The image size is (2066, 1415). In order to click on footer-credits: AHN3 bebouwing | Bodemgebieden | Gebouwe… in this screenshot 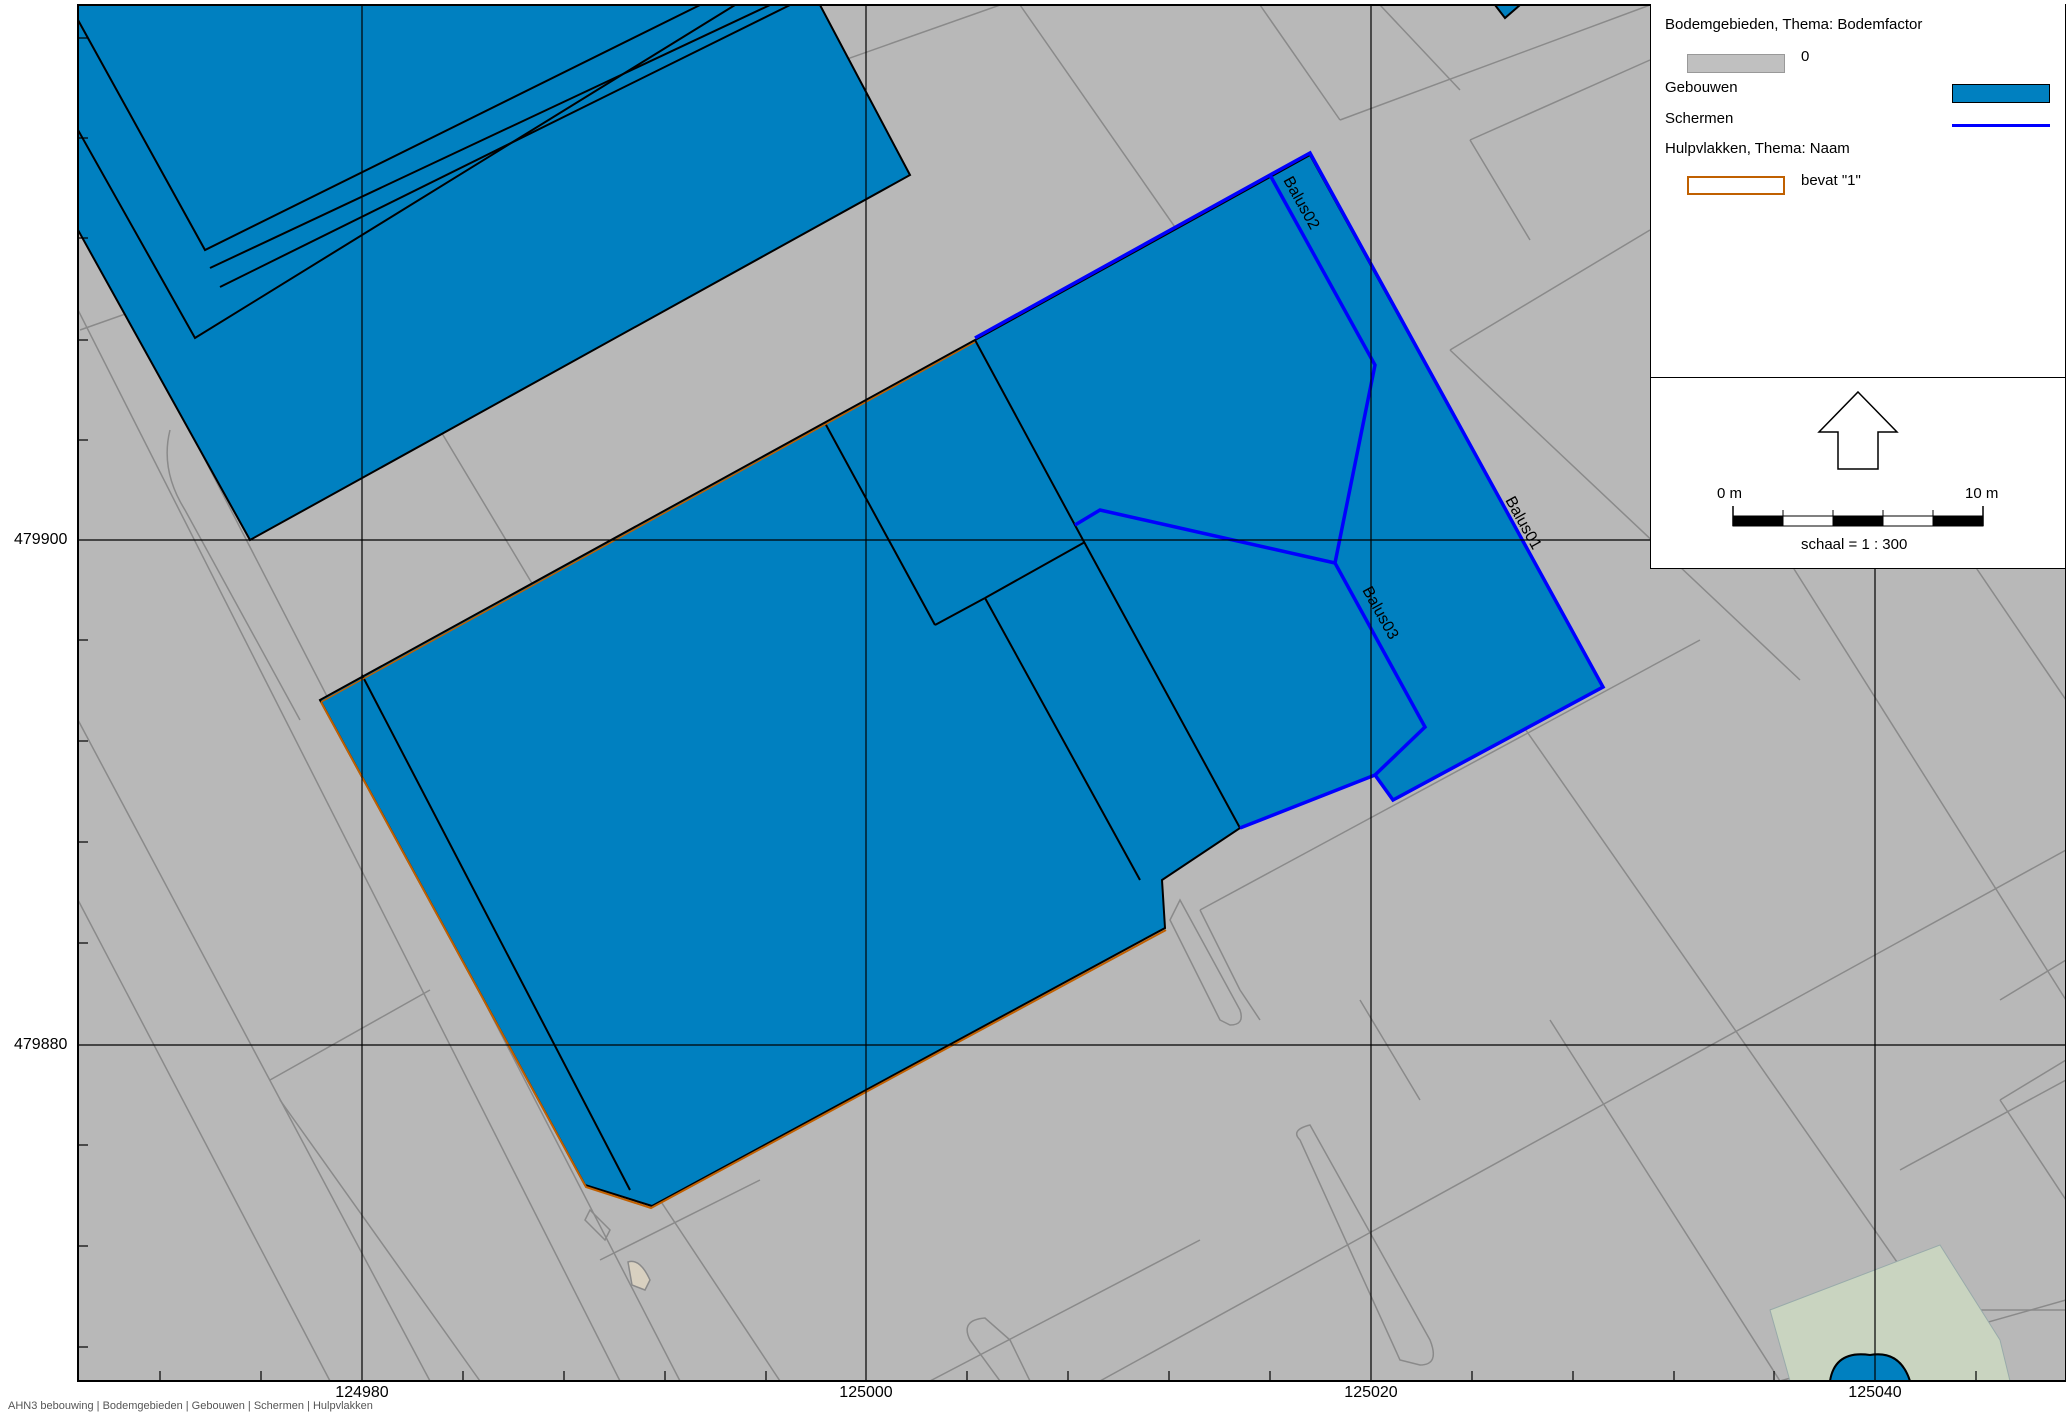, I will do `click(190, 1406)`.